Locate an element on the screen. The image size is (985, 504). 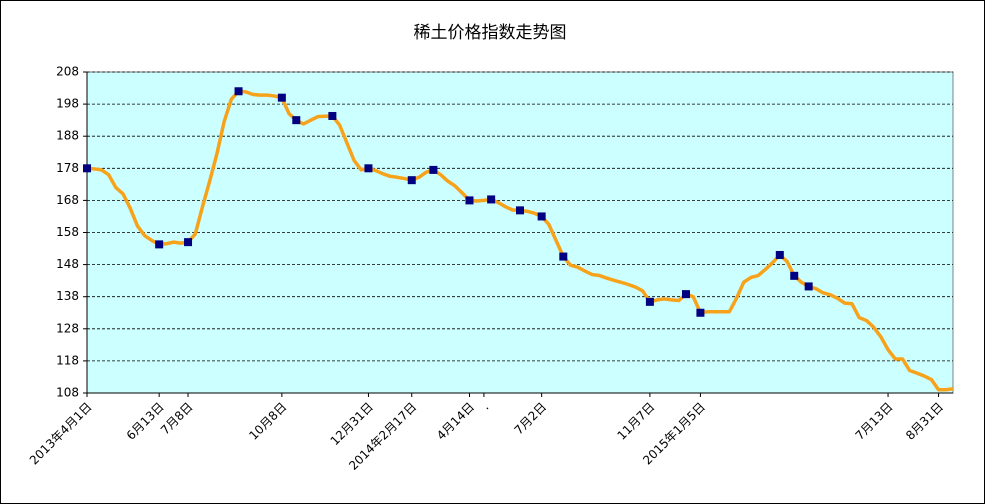
y-tick-label: 168 is located at coordinates (67, 200).